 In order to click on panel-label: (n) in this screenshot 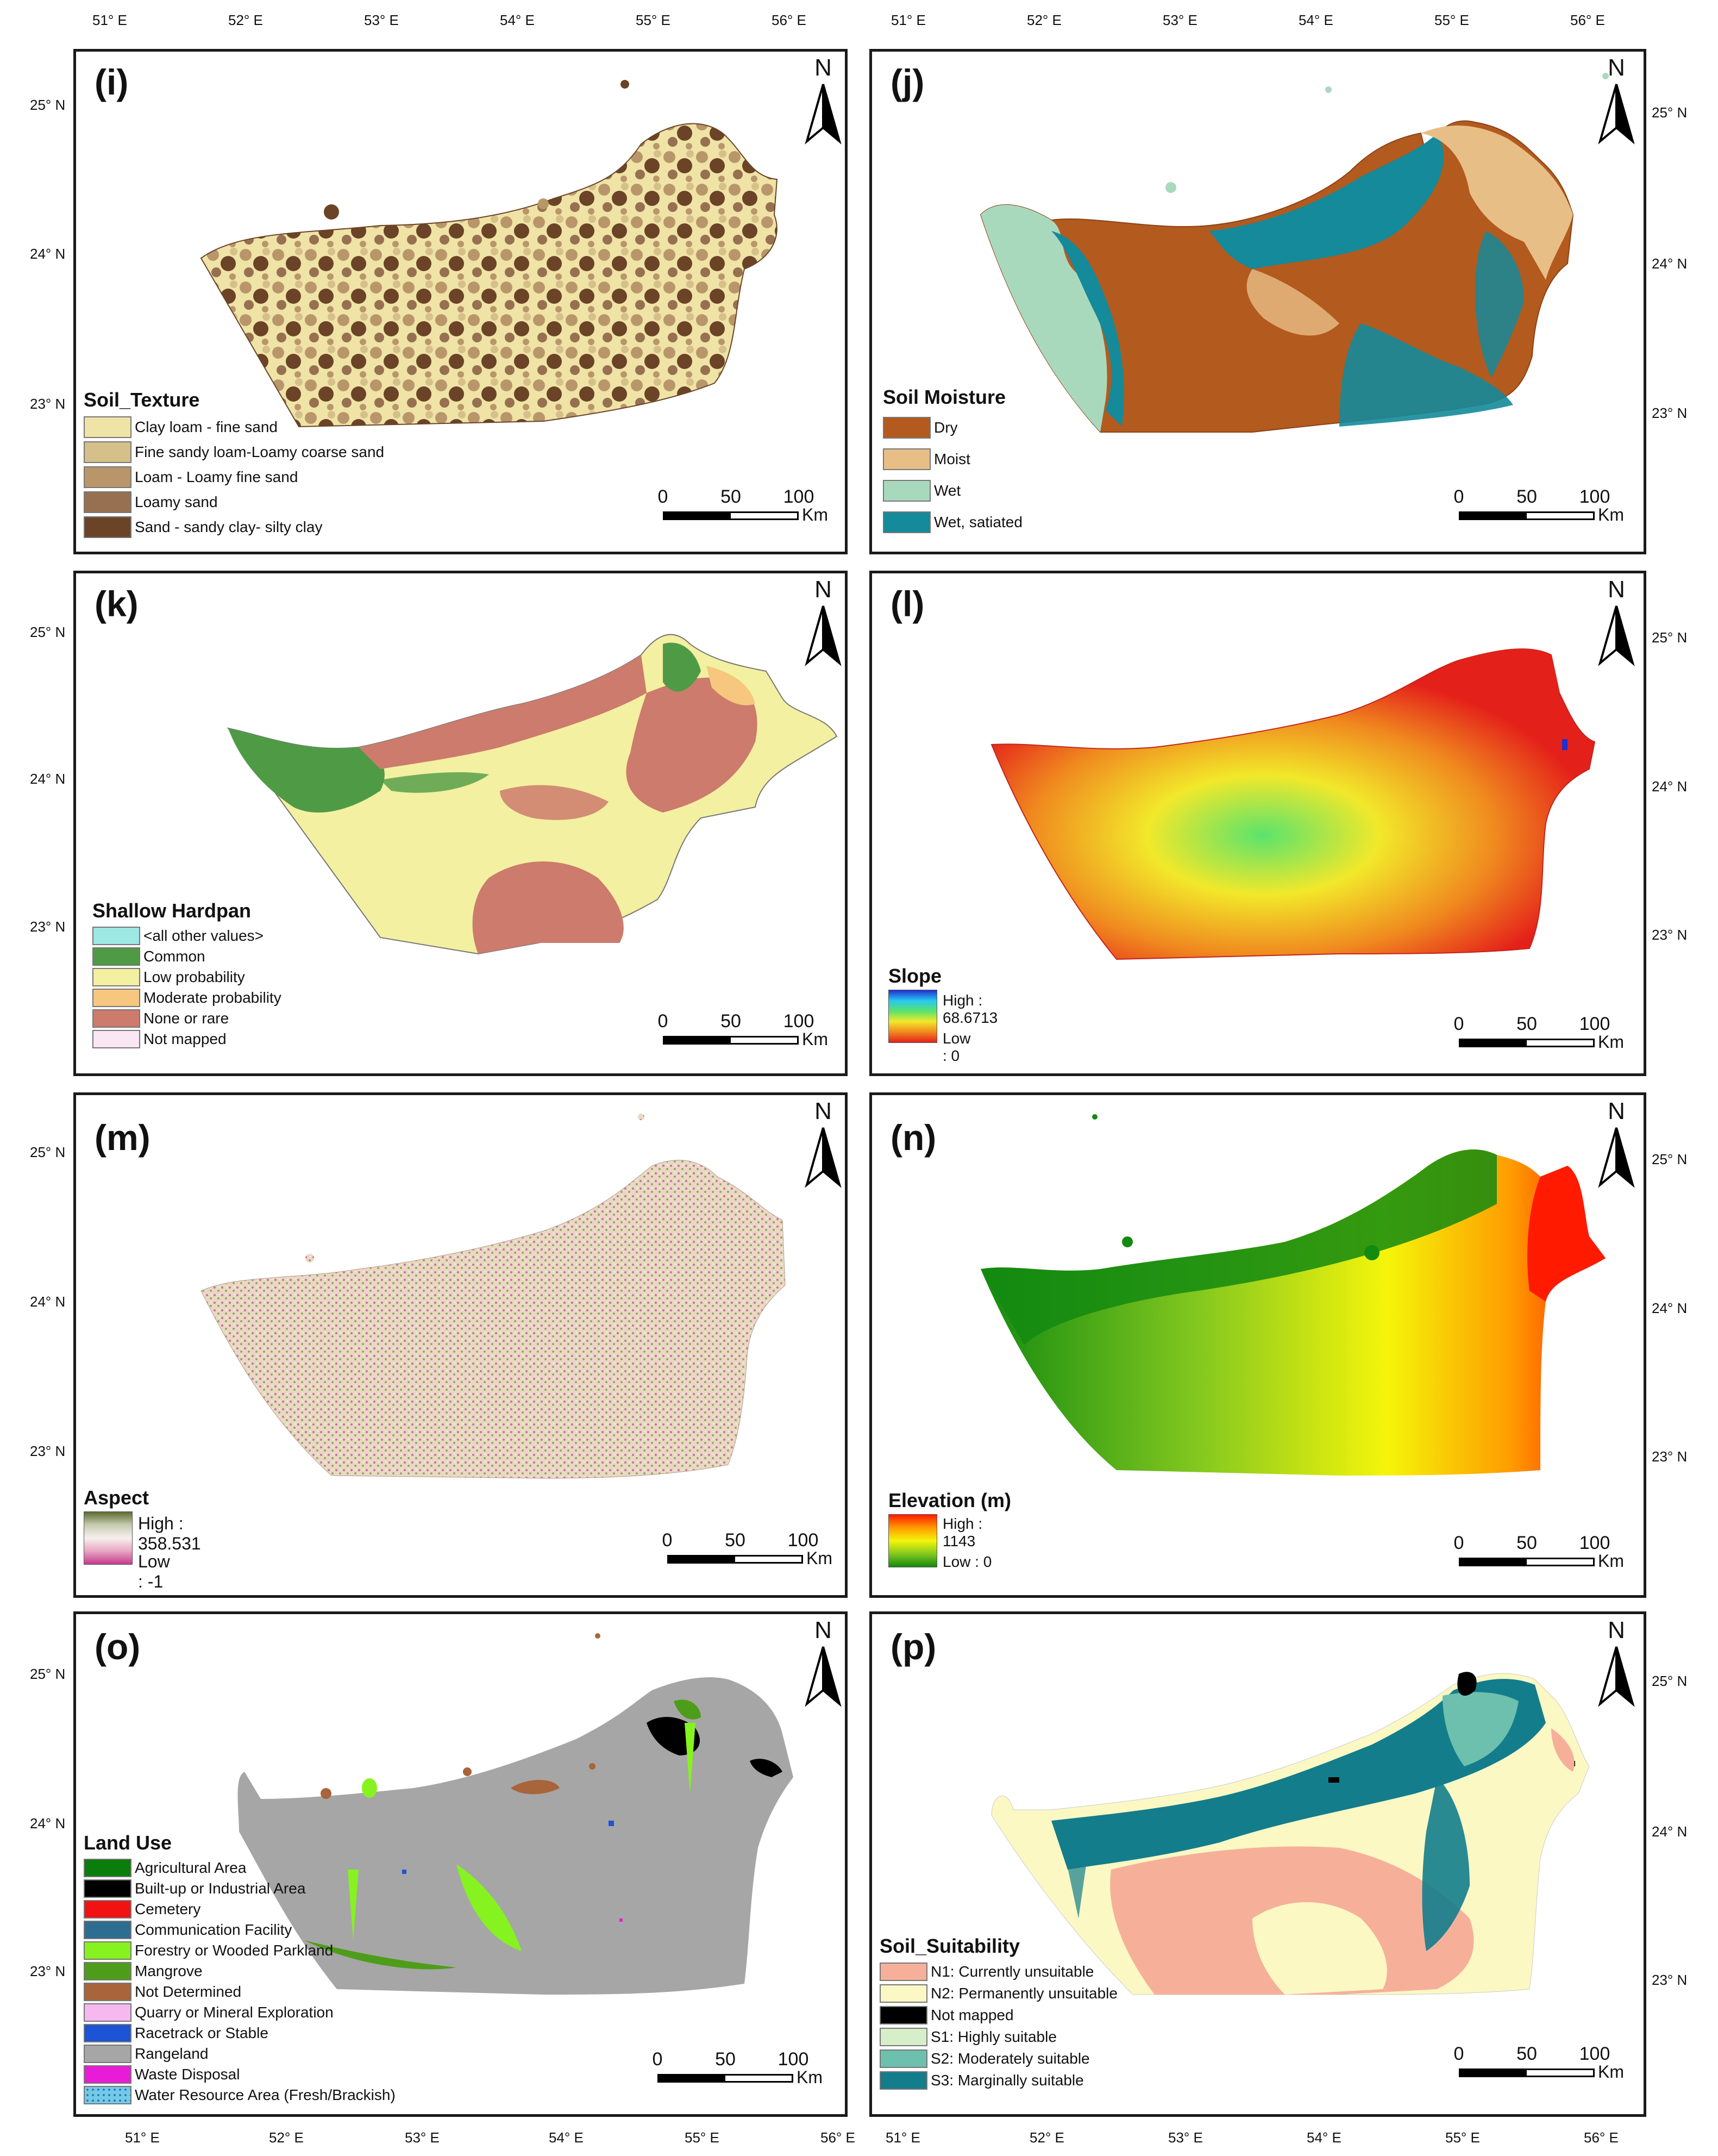, I will do `click(914, 1137)`.